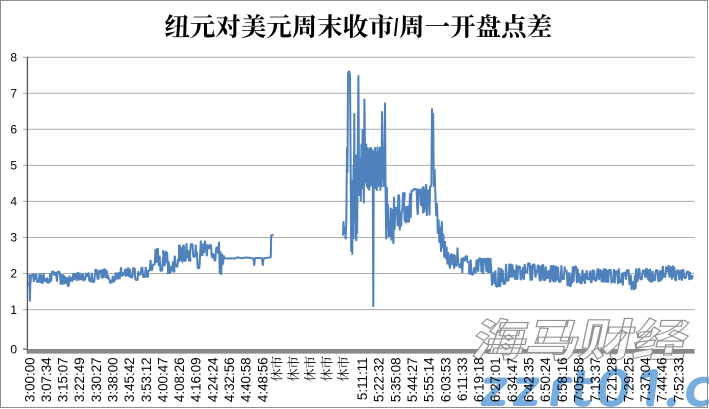 The image size is (709, 409). I want to click on svg-text: 4:24:24, so click(212, 379).